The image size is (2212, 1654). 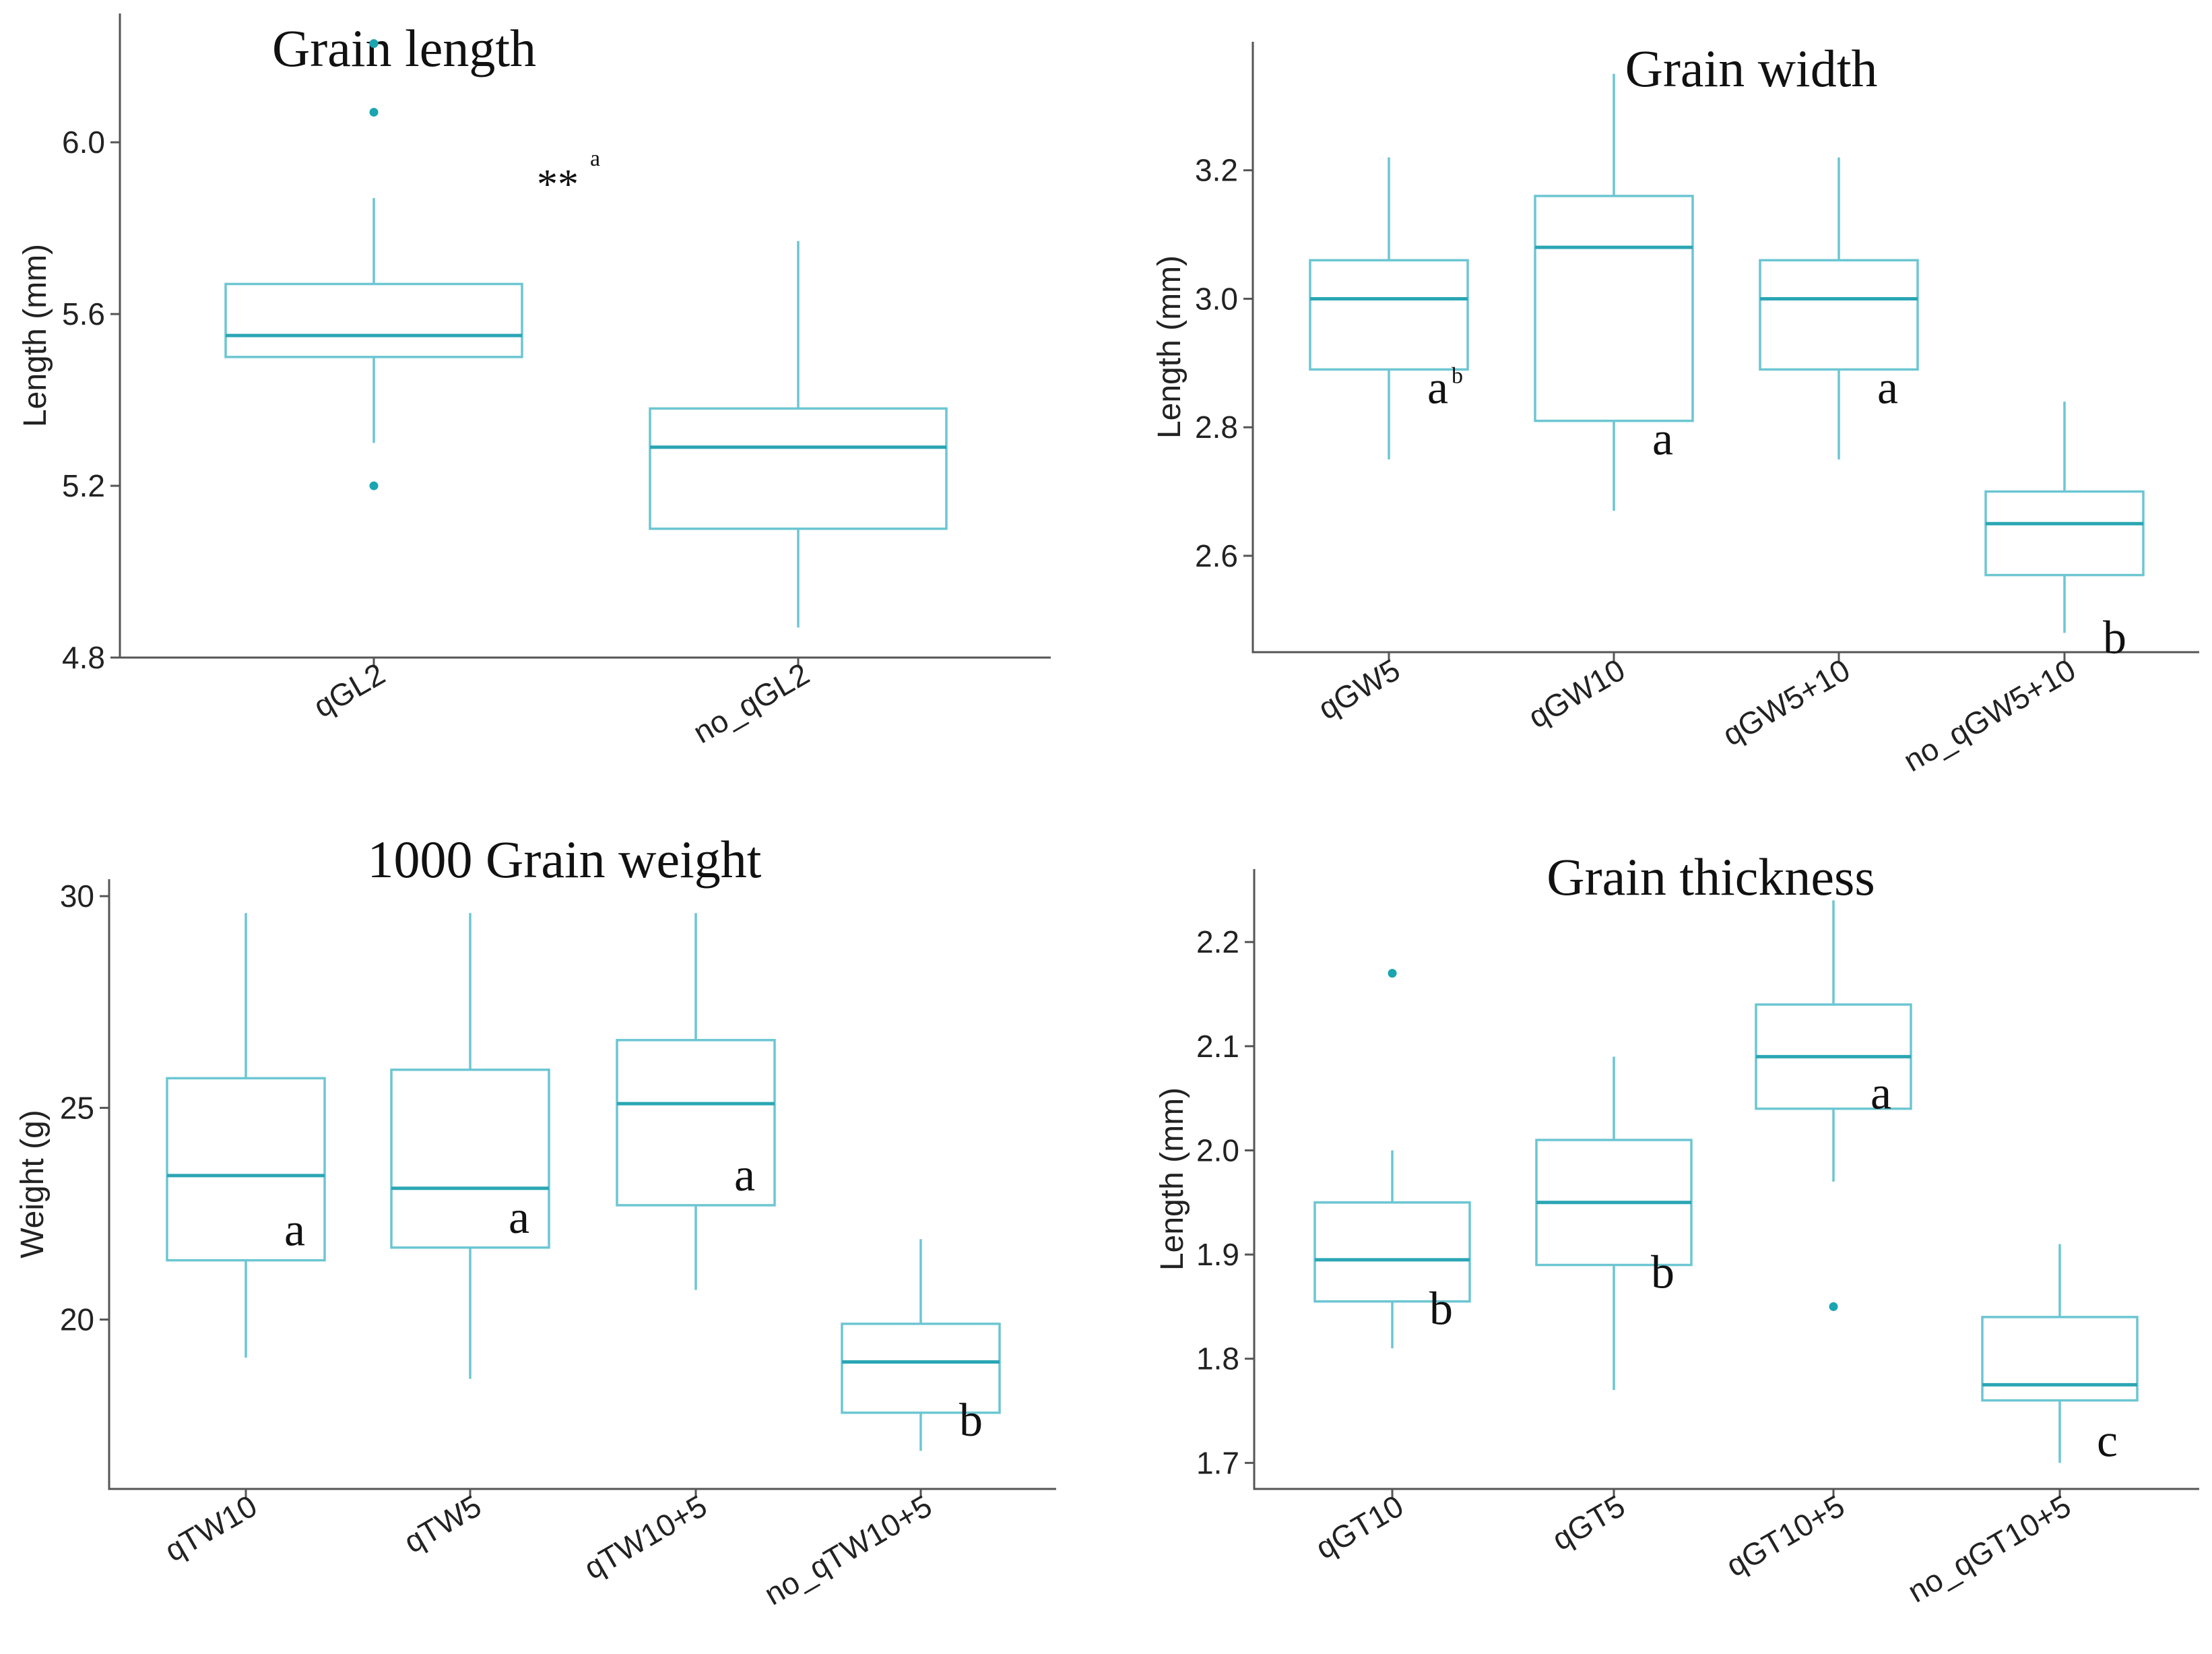 I want to click on x-category-label: qGT10+5, so click(x=1785, y=1536).